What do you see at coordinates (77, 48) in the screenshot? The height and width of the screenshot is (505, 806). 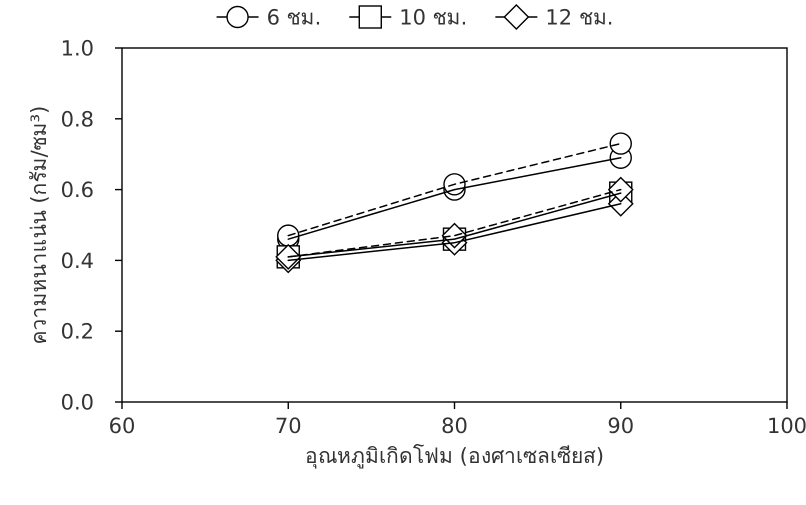 I see `y-tick-label: 1.0` at bounding box center [77, 48].